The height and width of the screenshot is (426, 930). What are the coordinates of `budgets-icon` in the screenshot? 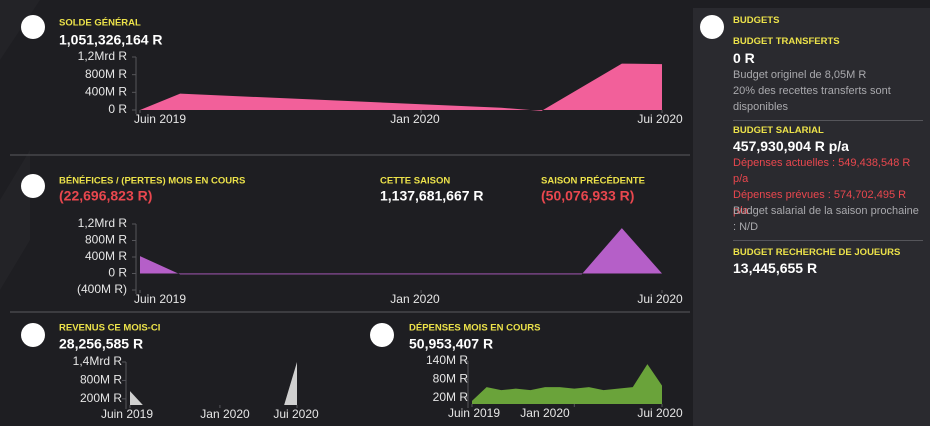 It's located at (712, 27).